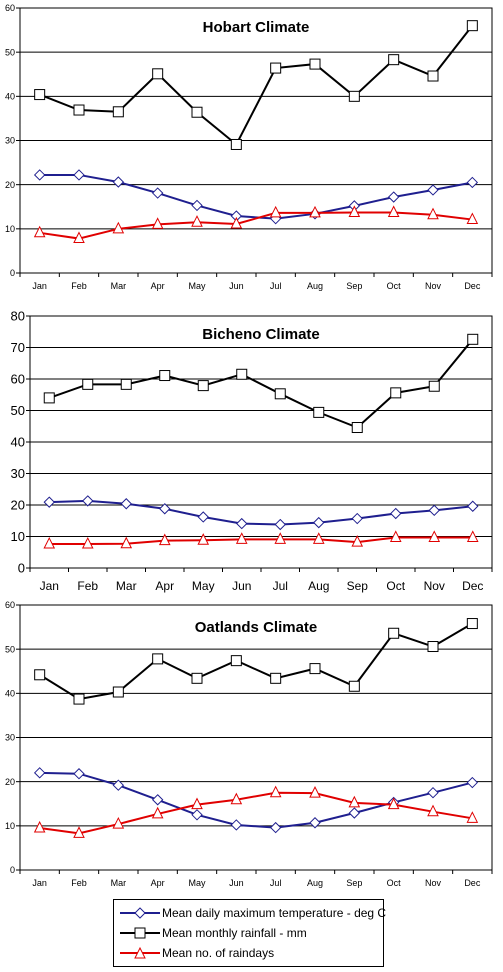 This screenshot has width=503, height=972. I want to click on legend-label-rainfall: Mean monthly rainfall - mm, so click(234, 933).